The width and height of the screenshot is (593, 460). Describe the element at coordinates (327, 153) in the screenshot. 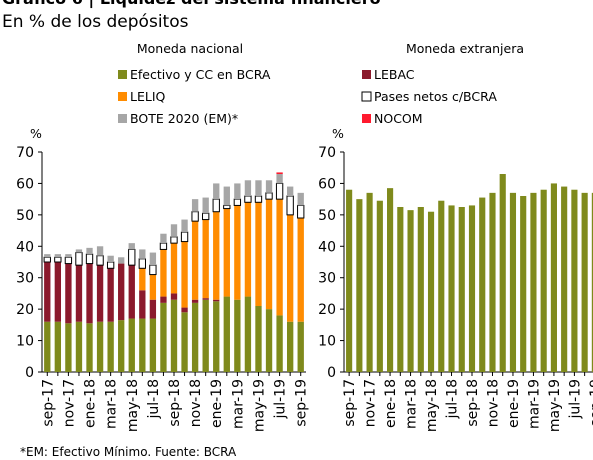

I see `y-tick-label: 70` at that location.